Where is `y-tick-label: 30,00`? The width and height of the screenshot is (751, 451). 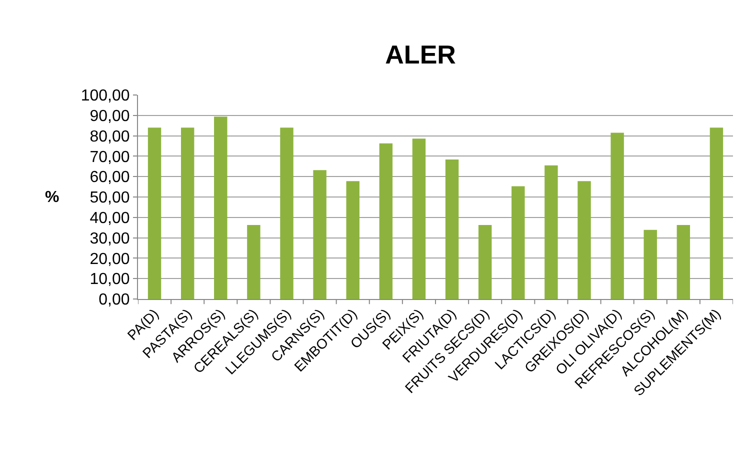 y-tick-label: 30,00 is located at coordinates (110, 239).